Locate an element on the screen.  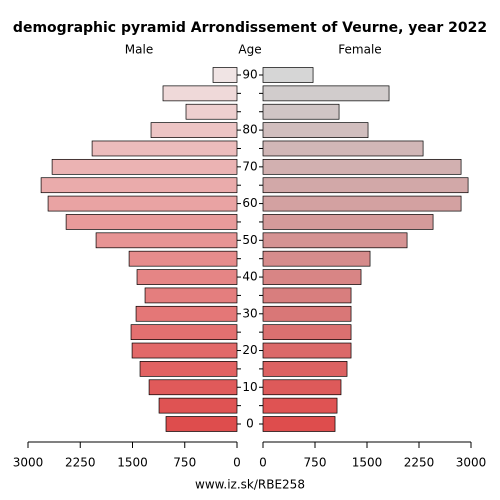
legend-female: Female is located at coordinates (359, 50).